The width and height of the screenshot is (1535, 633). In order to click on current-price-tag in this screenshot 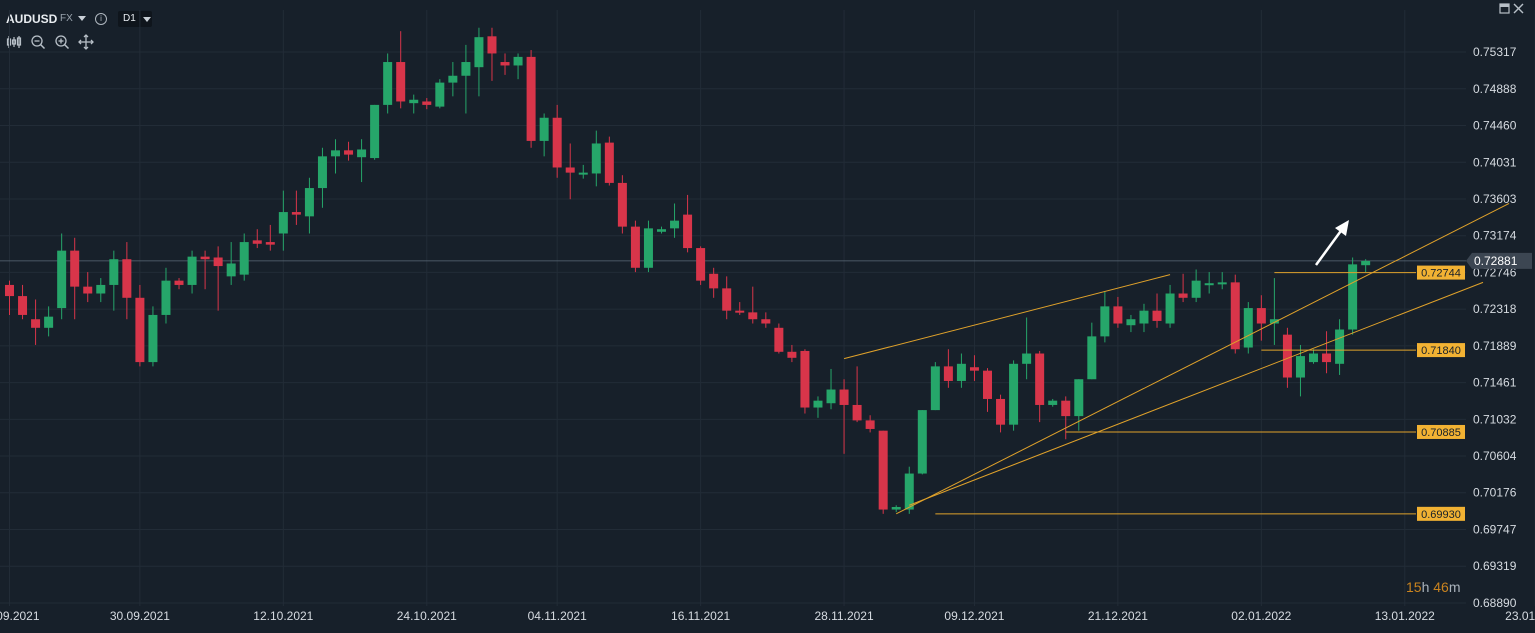, I will do `click(1499, 260)`.